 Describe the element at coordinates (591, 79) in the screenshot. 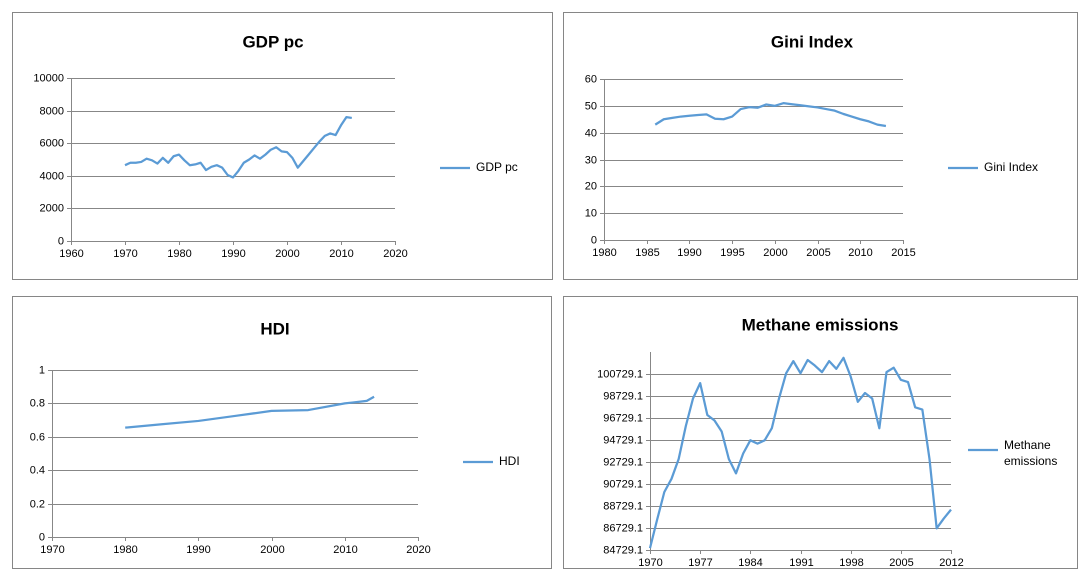

I see `y-tick-label: 60` at that location.